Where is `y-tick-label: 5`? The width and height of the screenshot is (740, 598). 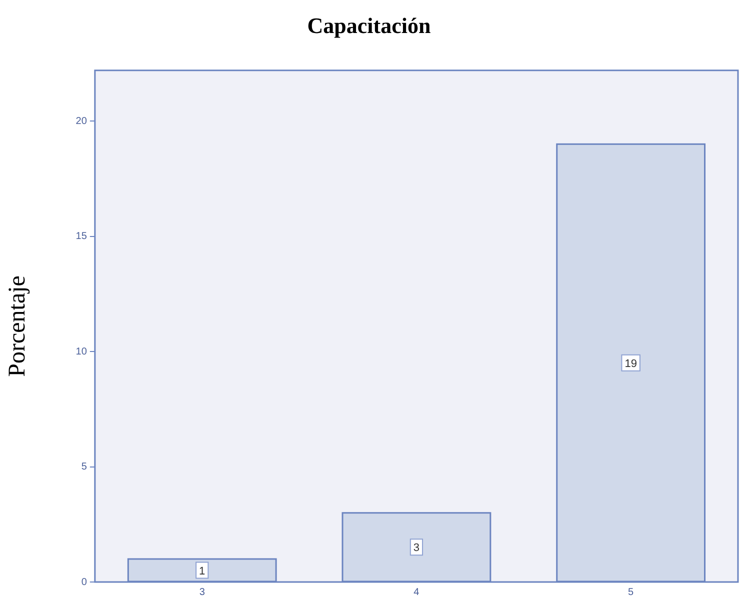
y-tick-label: 5 is located at coordinates (84, 467).